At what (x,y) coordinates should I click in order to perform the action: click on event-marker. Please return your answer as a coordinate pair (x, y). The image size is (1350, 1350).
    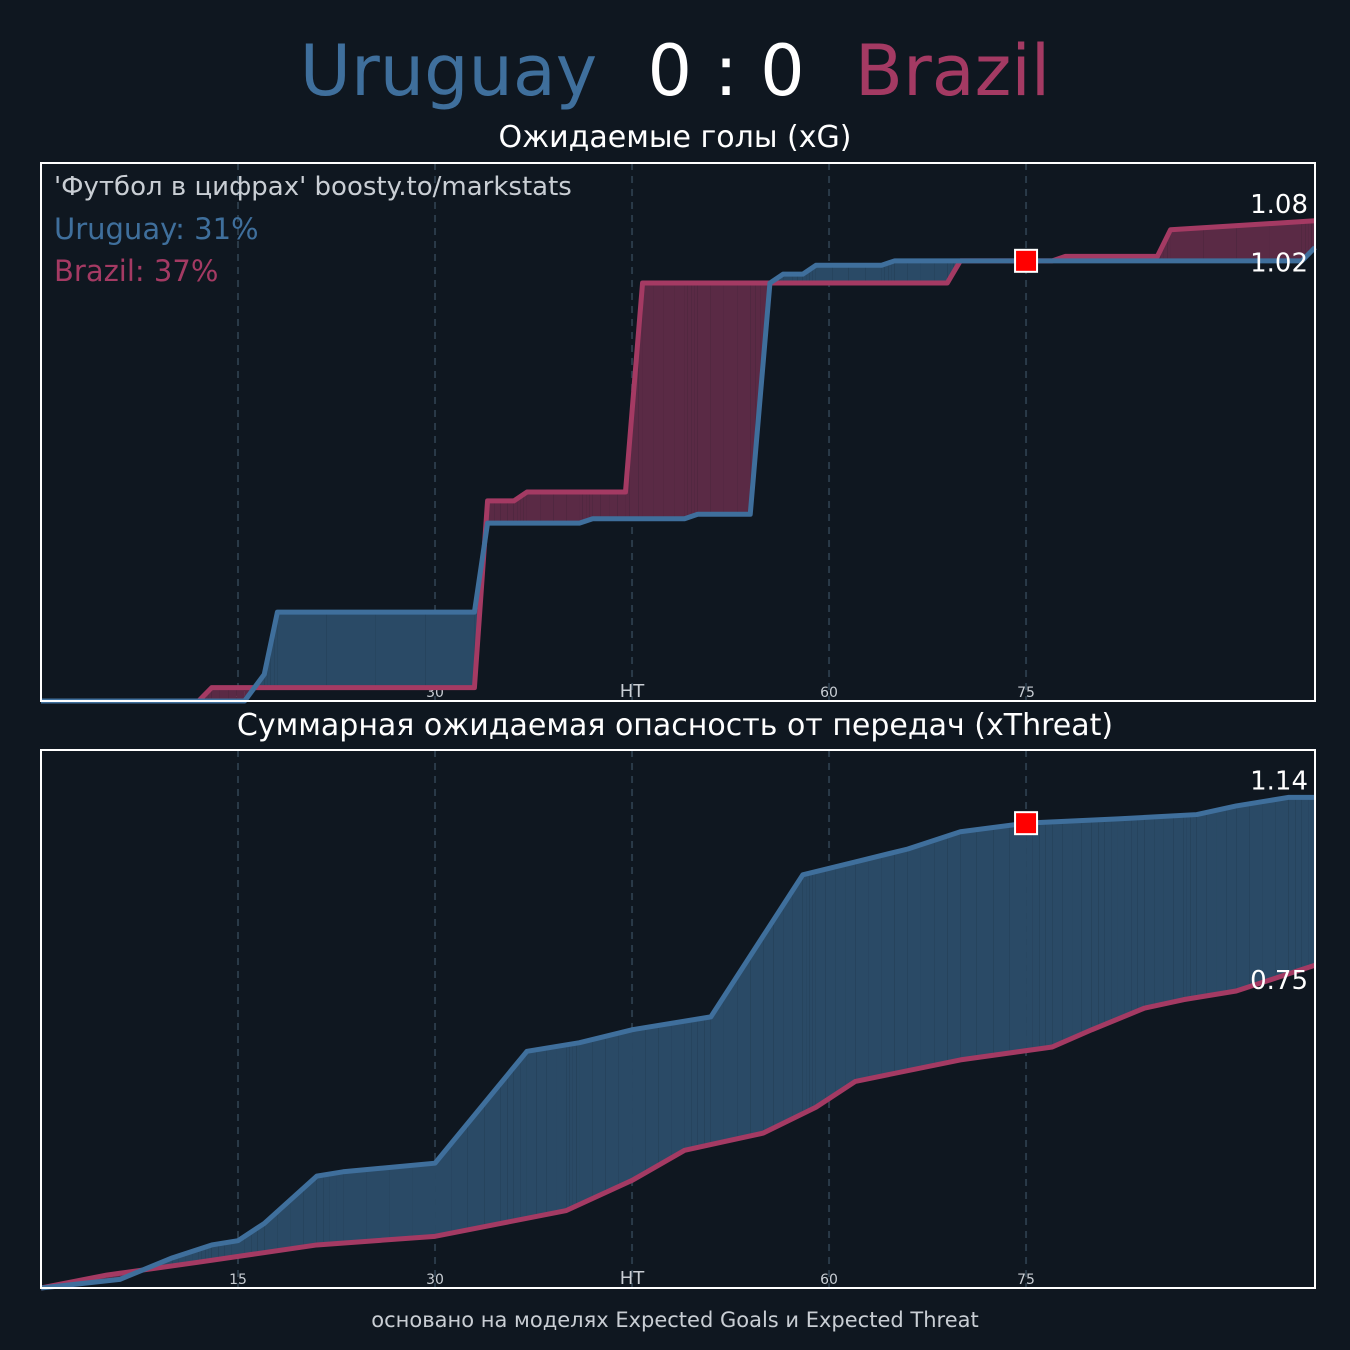
    Looking at the image, I should click on (1026, 260).